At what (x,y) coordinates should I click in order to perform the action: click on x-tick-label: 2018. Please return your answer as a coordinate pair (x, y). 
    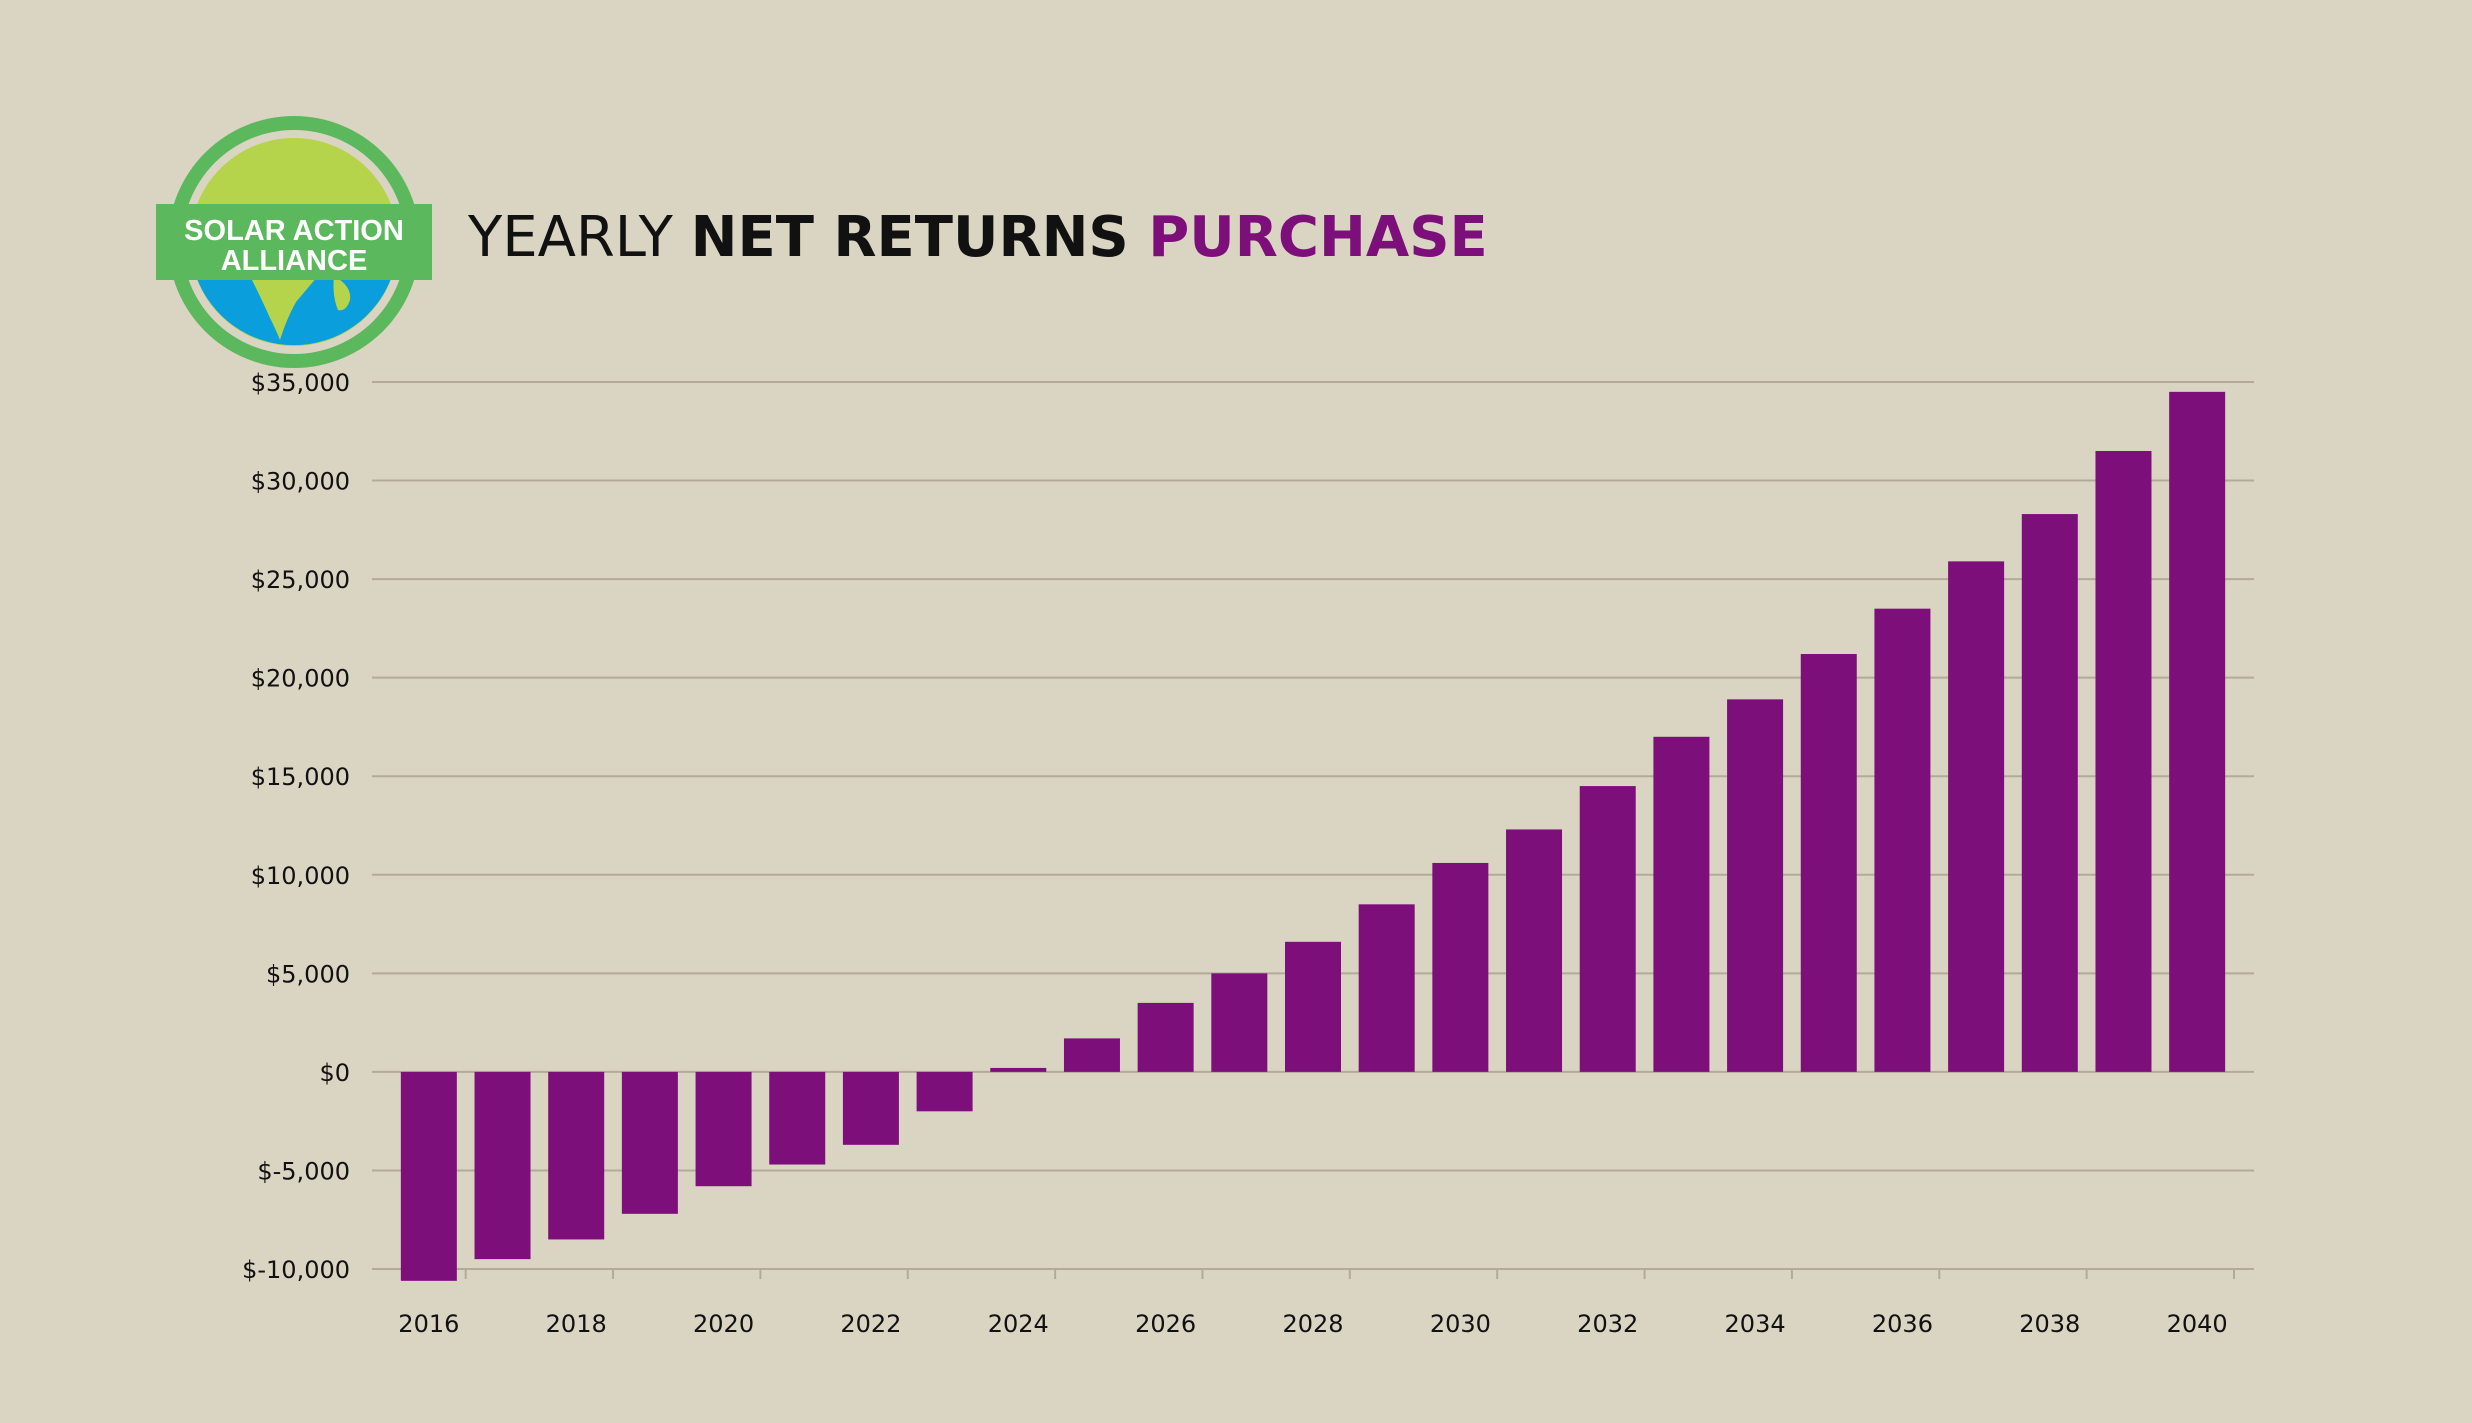
    Looking at the image, I should click on (576, 1324).